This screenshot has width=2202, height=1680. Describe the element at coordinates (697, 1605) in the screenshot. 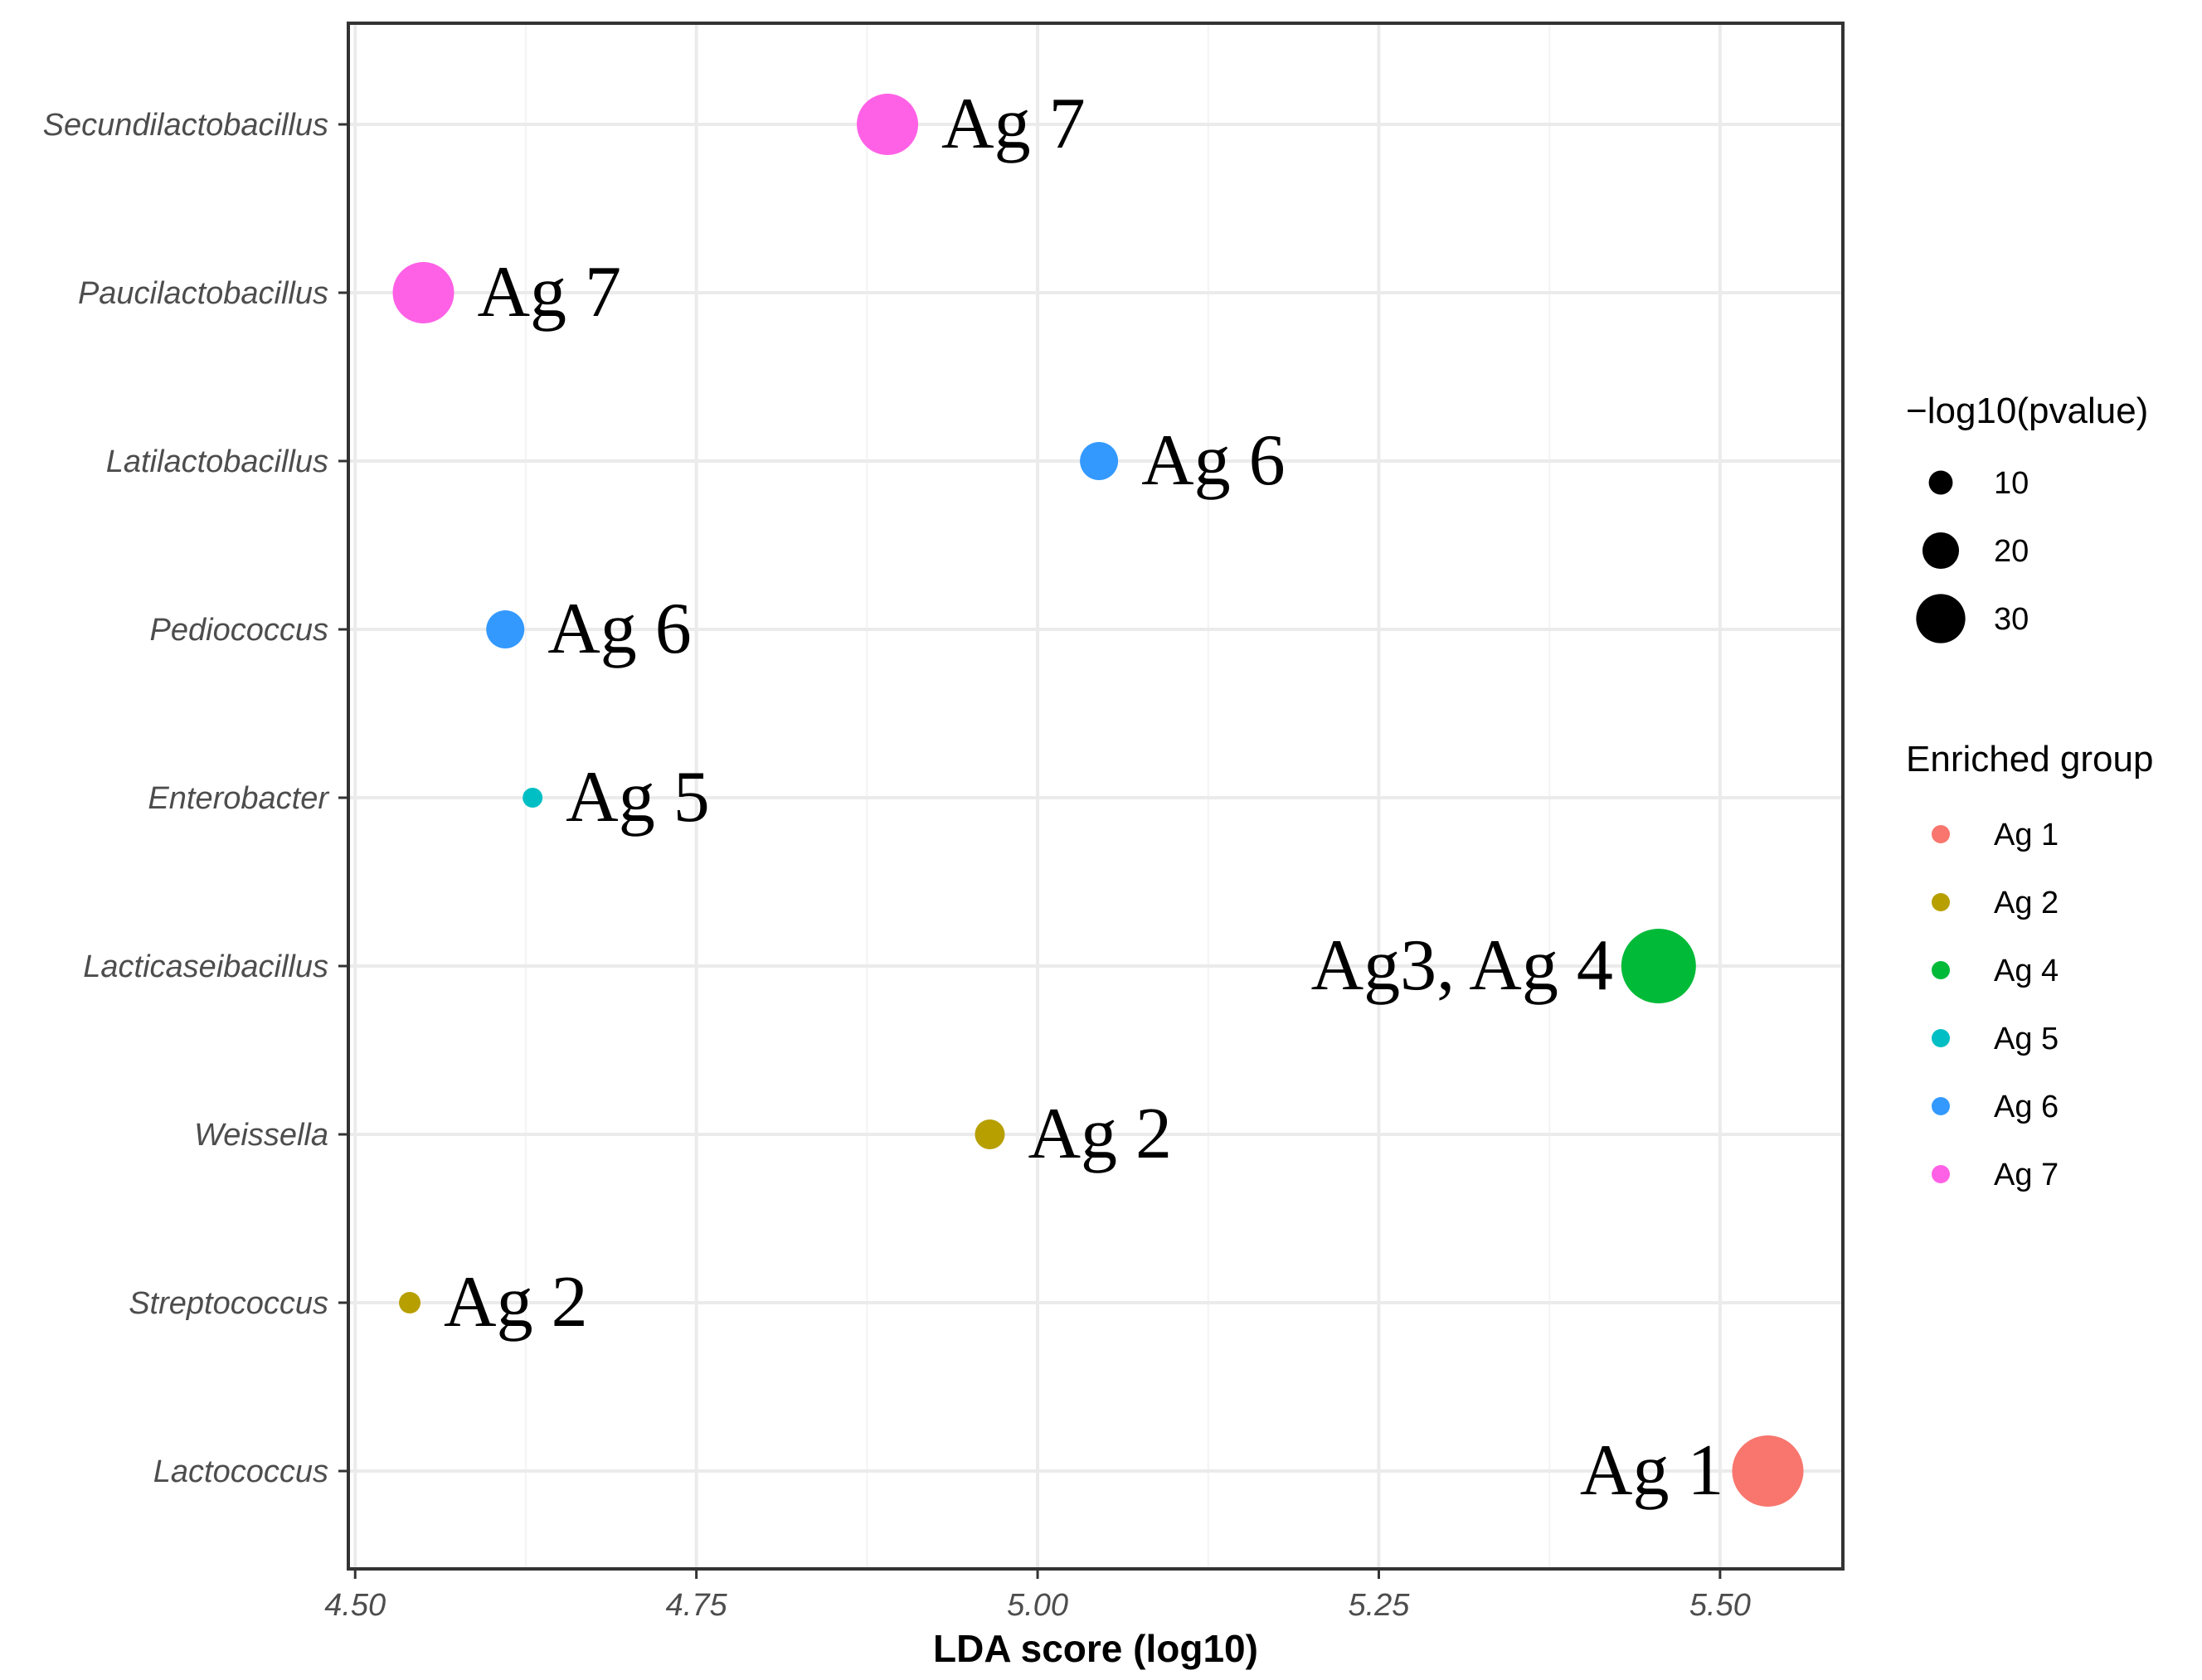

I see `x-tick-label: 4.75` at that location.